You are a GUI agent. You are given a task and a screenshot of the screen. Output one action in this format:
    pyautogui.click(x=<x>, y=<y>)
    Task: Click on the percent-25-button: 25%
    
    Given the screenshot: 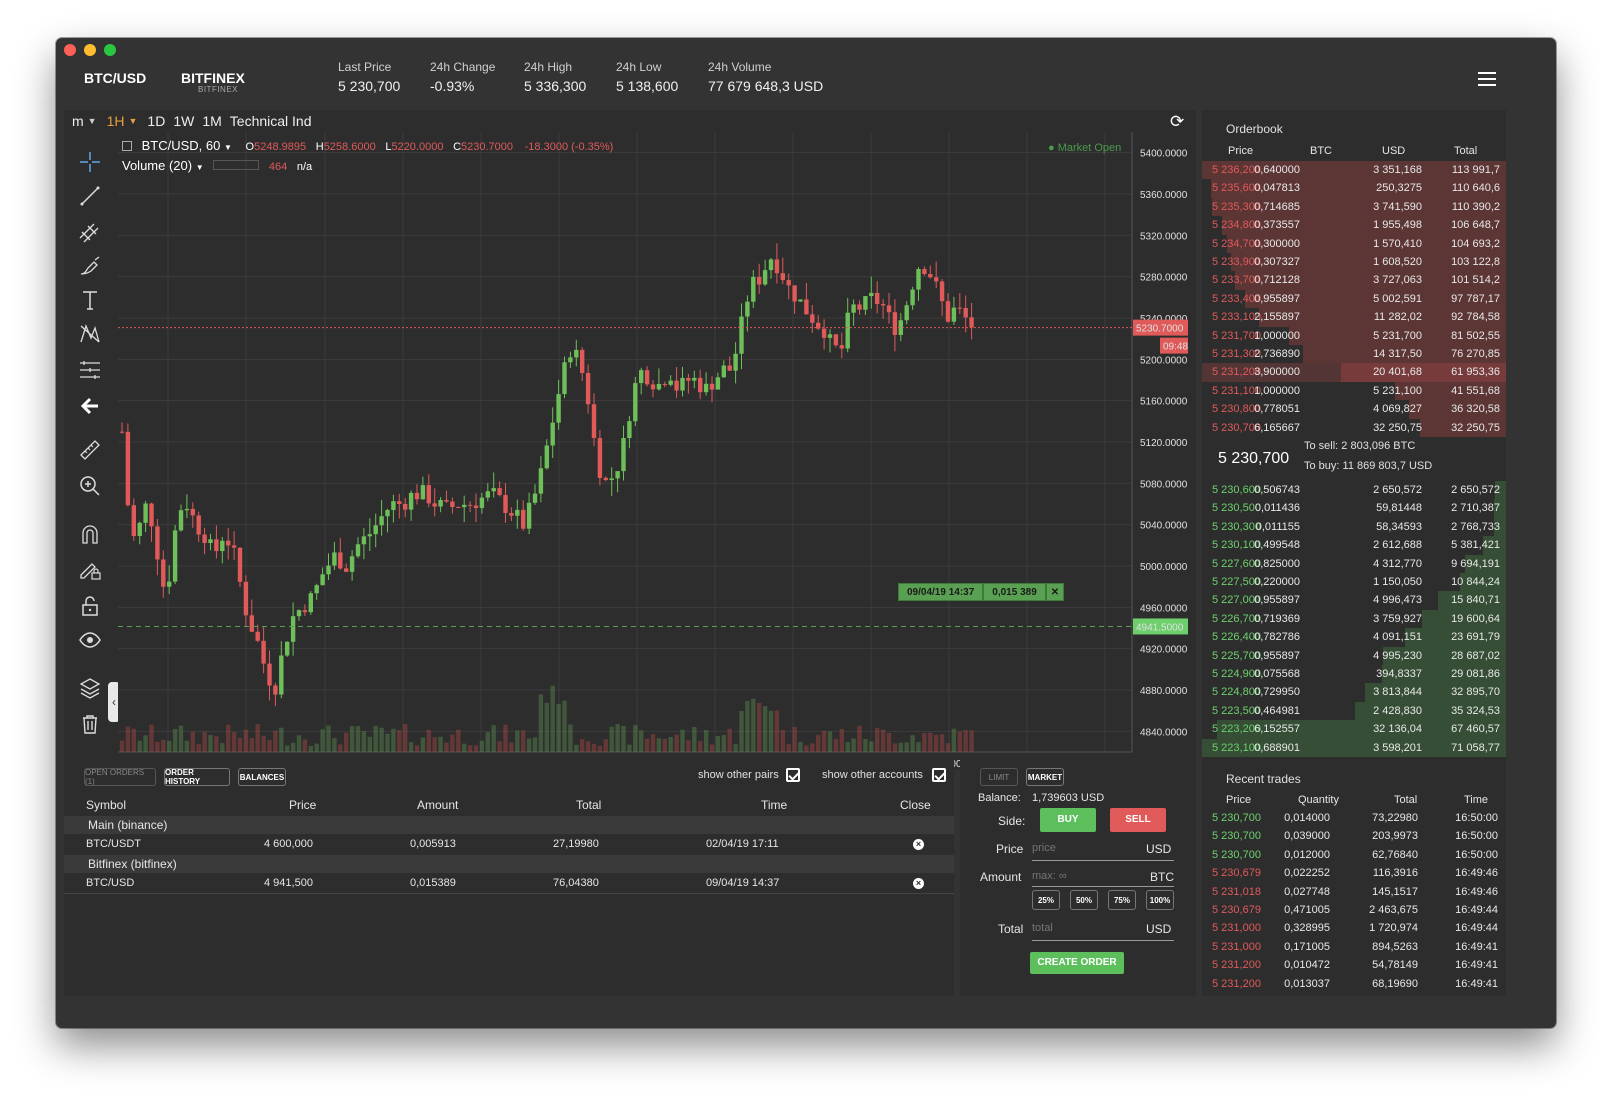 What is the action you would take?
    pyautogui.click(x=1046, y=900)
    